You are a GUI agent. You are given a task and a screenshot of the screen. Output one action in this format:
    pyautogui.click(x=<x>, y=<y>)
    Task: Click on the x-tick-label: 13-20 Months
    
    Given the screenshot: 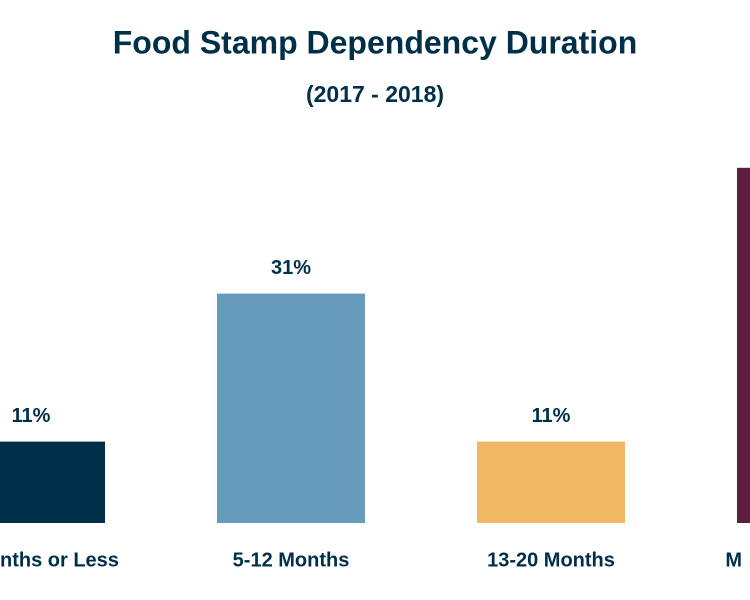 What is the action you would take?
    pyautogui.click(x=551, y=560)
    